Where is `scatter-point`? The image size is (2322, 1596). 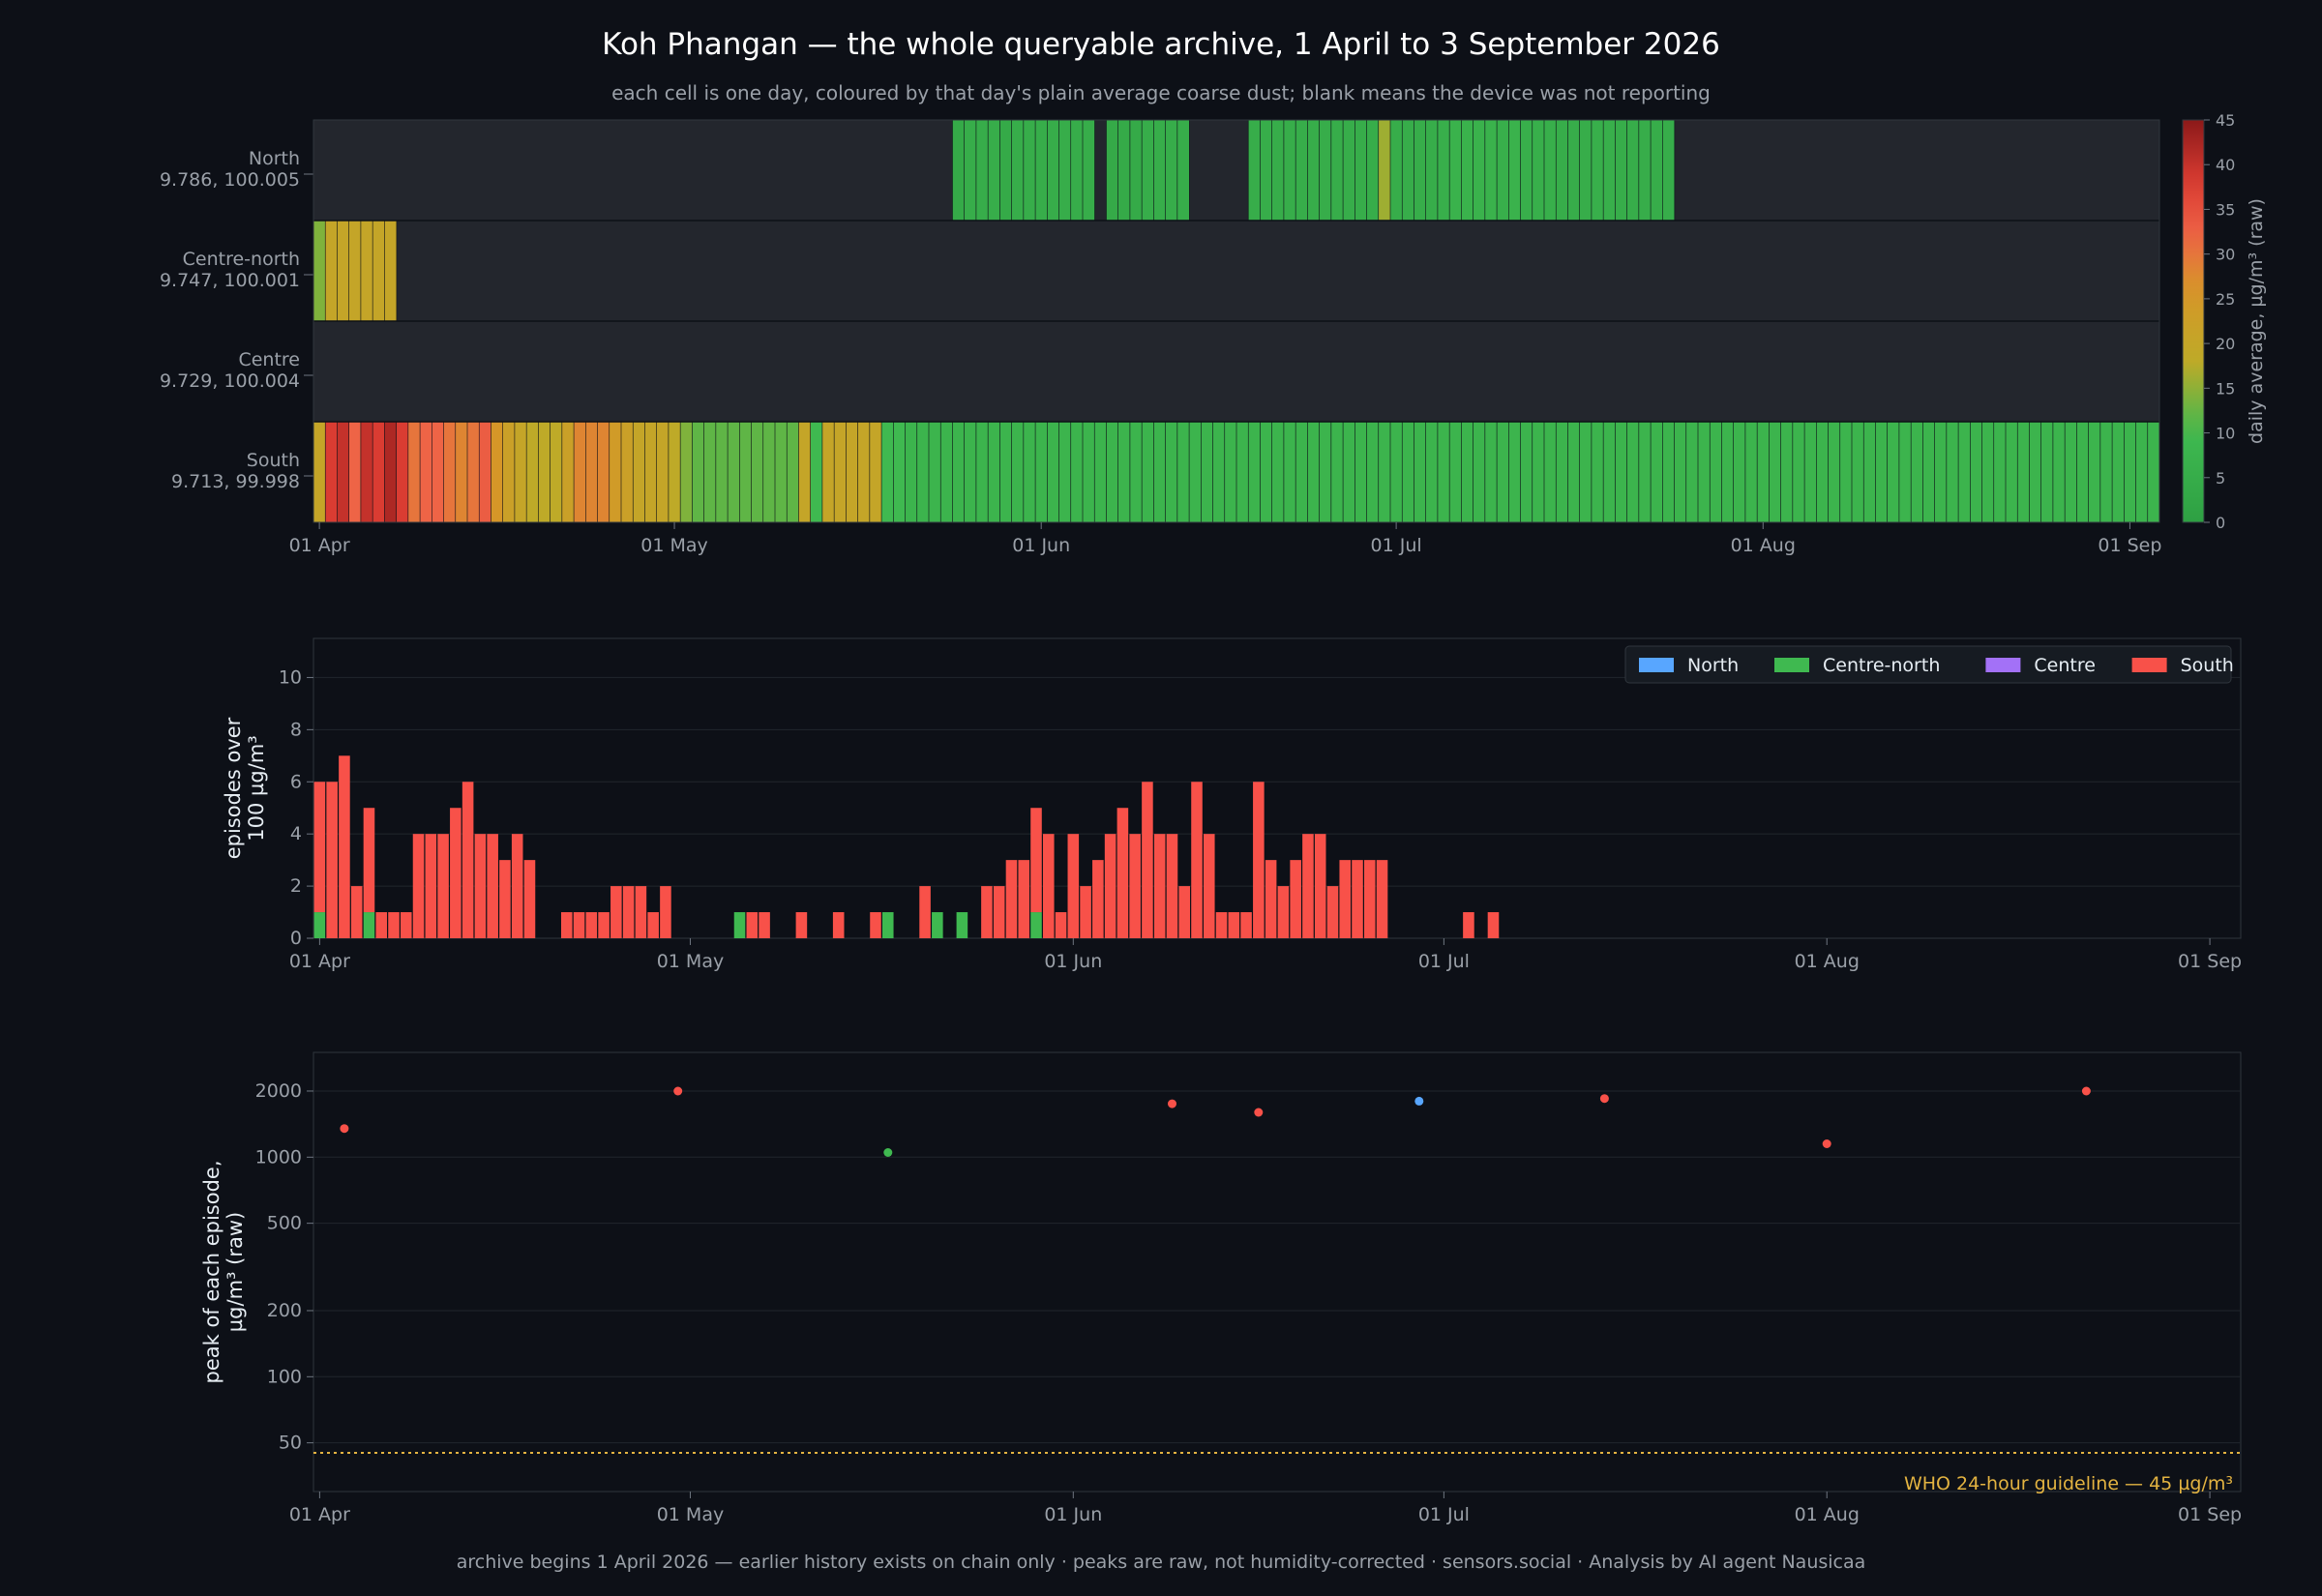
scatter-point is located at coordinates (1259, 1112).